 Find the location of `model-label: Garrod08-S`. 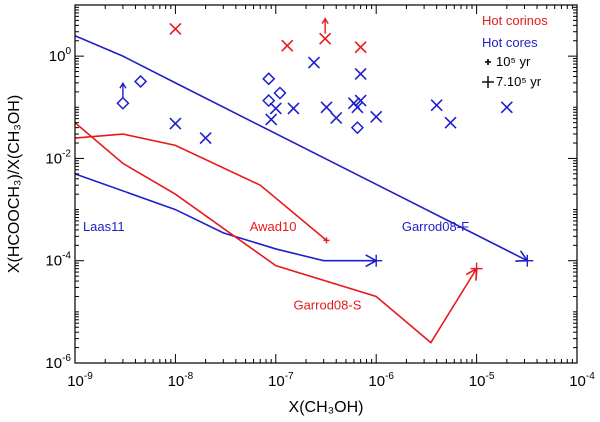

model-label: Garrod08-S is located at coordinates (327, 304).